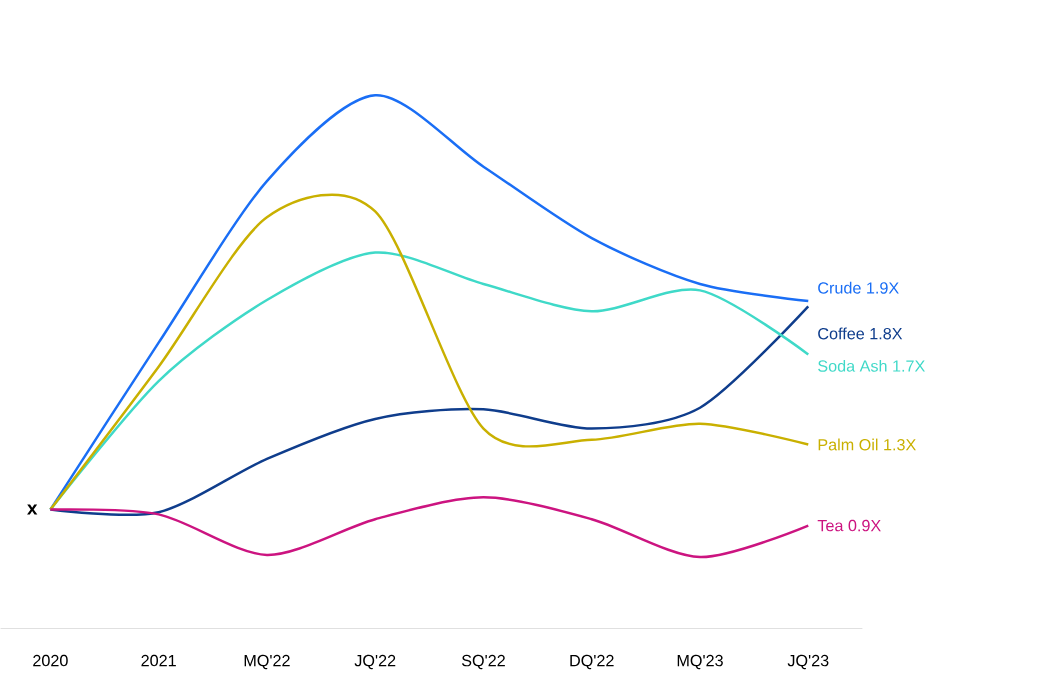  I want to click on x-tick-label: DQ'22, so click(592, 662).